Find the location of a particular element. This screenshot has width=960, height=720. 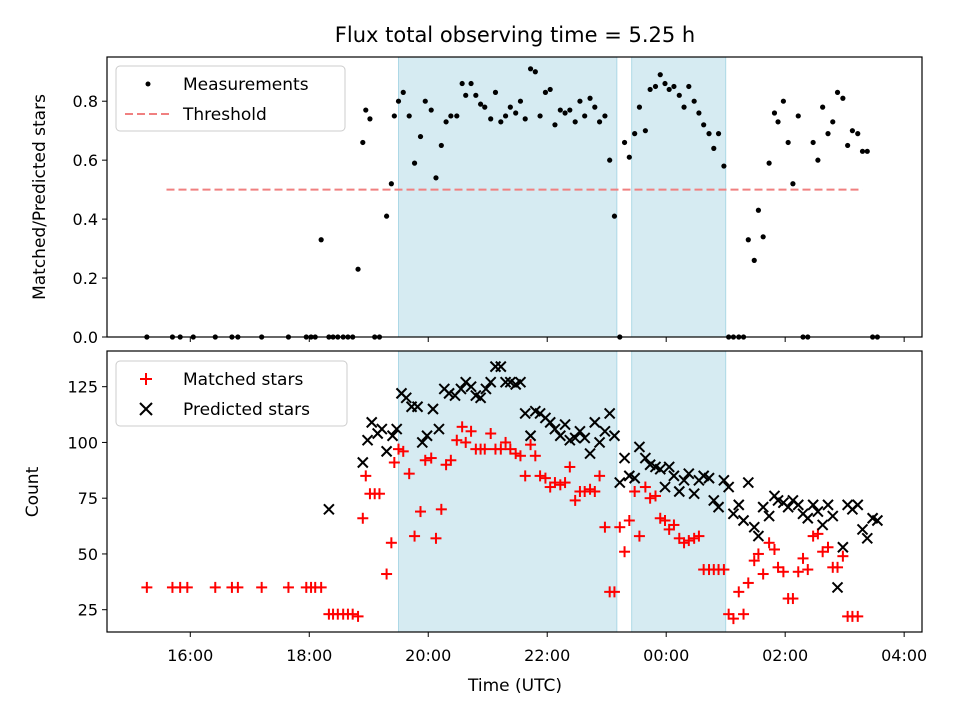

y-tick-label: 75 is located at coordinates (88, 498).